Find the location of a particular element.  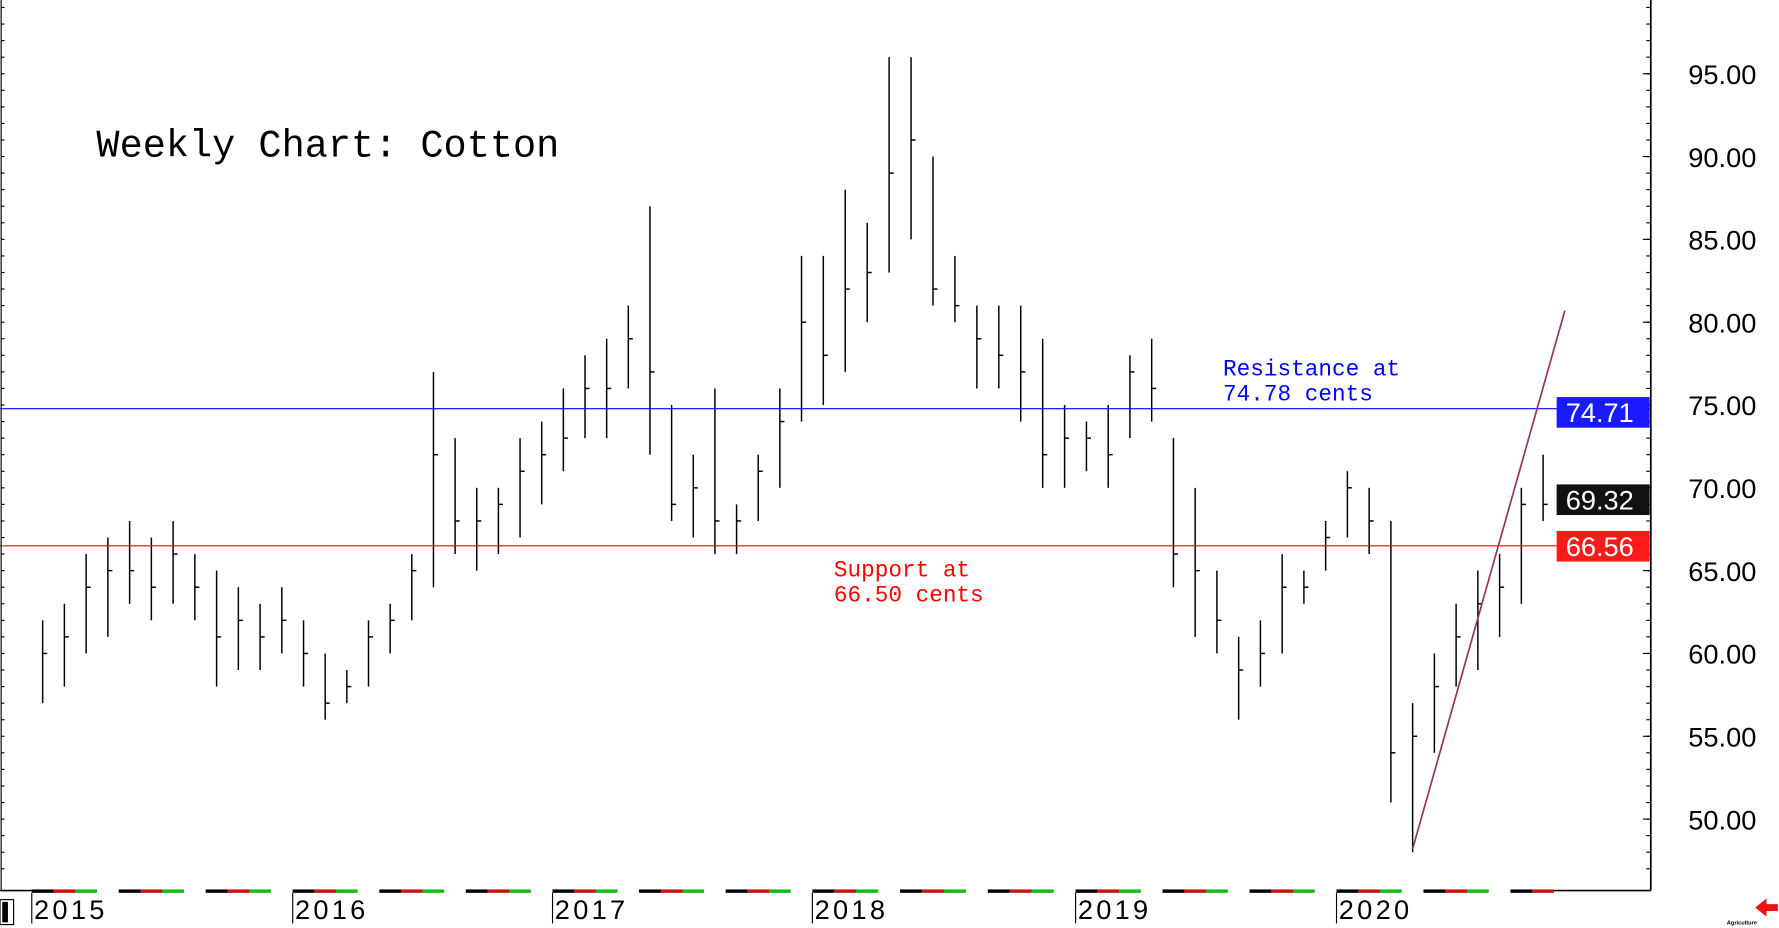

x-tick-label: 2015 is located at coordinates (69, 909).